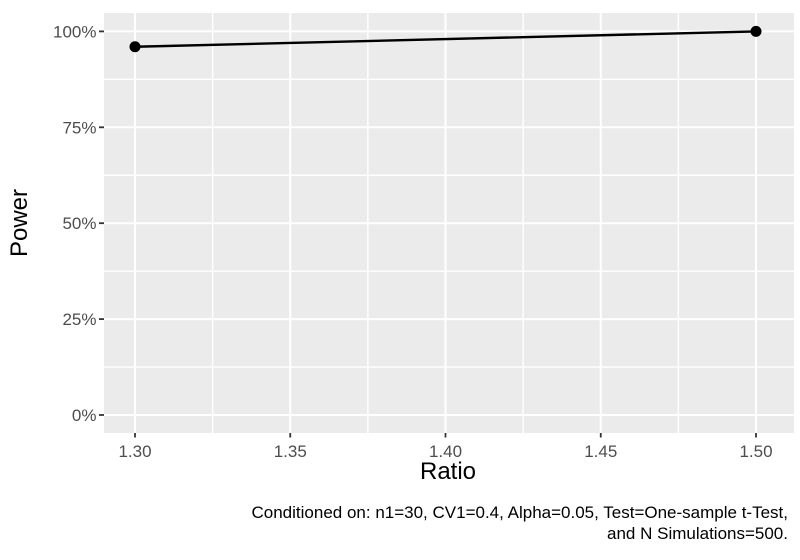  Describe the element at coordinates (79, 127) in the screenshot. I see `y-tick-label: 75%` at that location.